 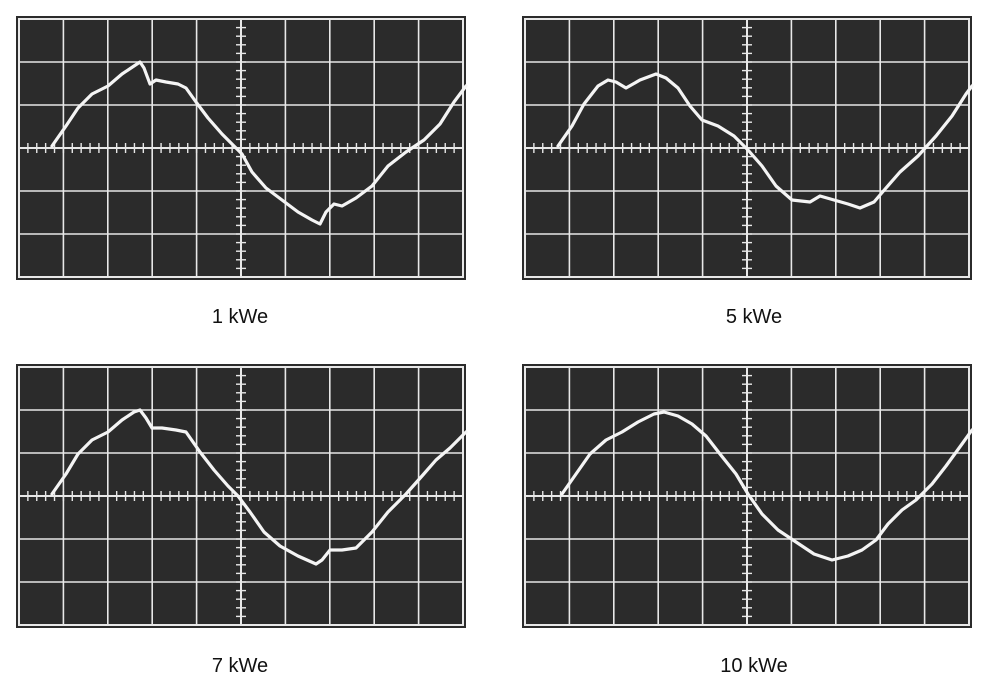 I want to click on caption: 5 kWe, so click(x=754, y=317).